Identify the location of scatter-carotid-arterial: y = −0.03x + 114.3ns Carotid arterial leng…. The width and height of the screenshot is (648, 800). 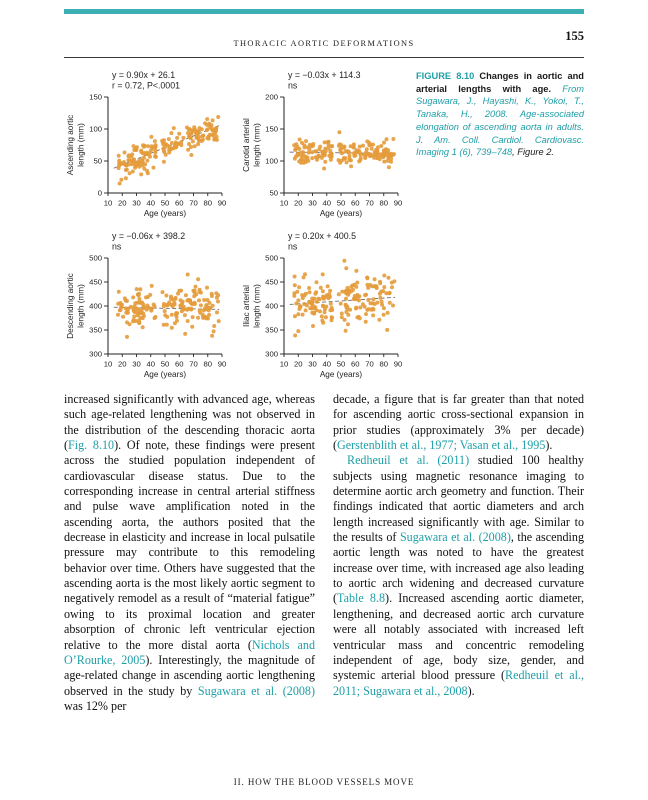
(322, 144).